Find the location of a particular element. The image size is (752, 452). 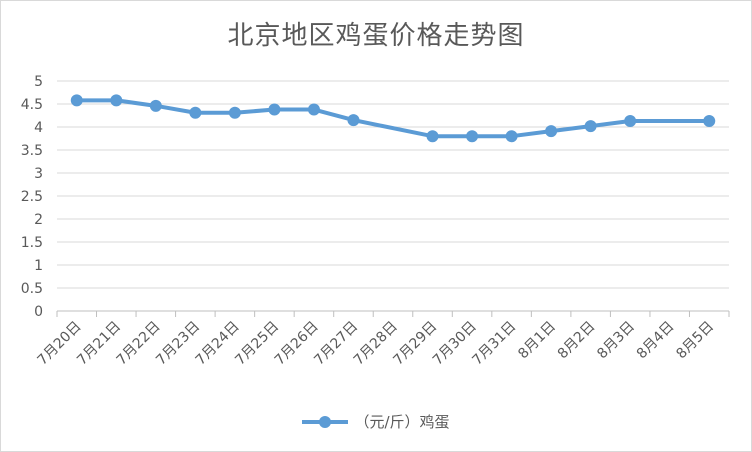

y-tick-label: 1.5 is located at coordinates (32, 243).